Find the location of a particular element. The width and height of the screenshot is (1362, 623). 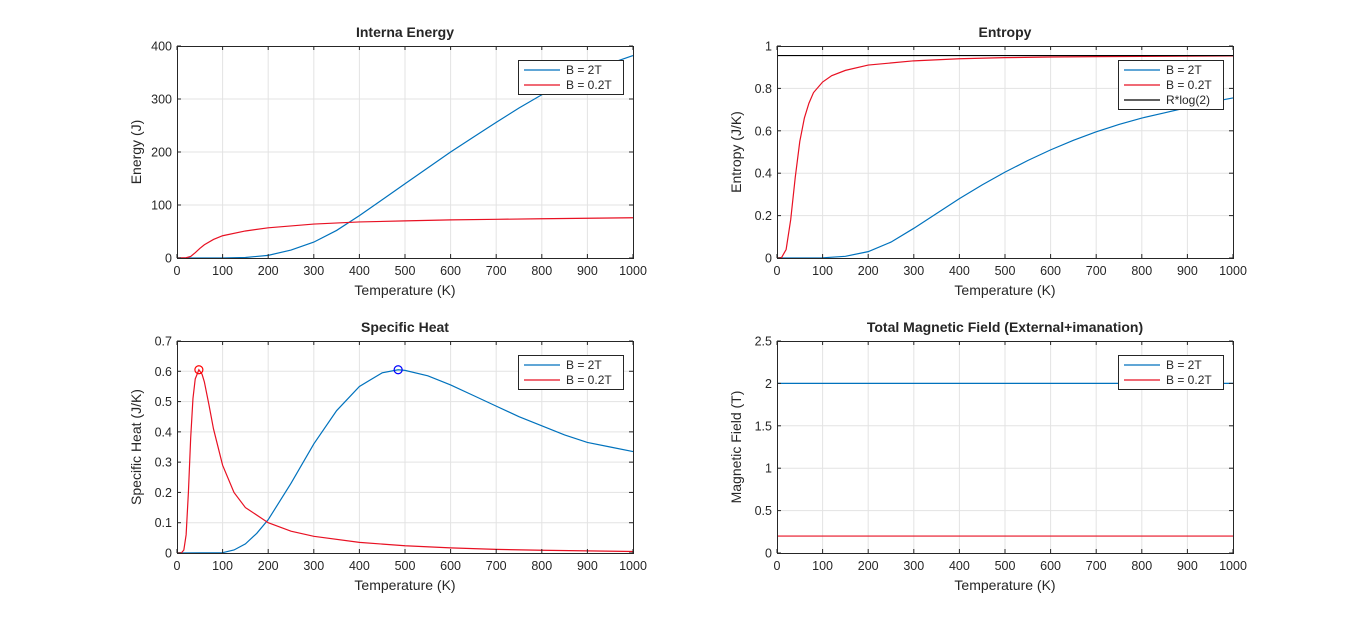

y-tick-label: 200 is located at coordinates (161, 153).